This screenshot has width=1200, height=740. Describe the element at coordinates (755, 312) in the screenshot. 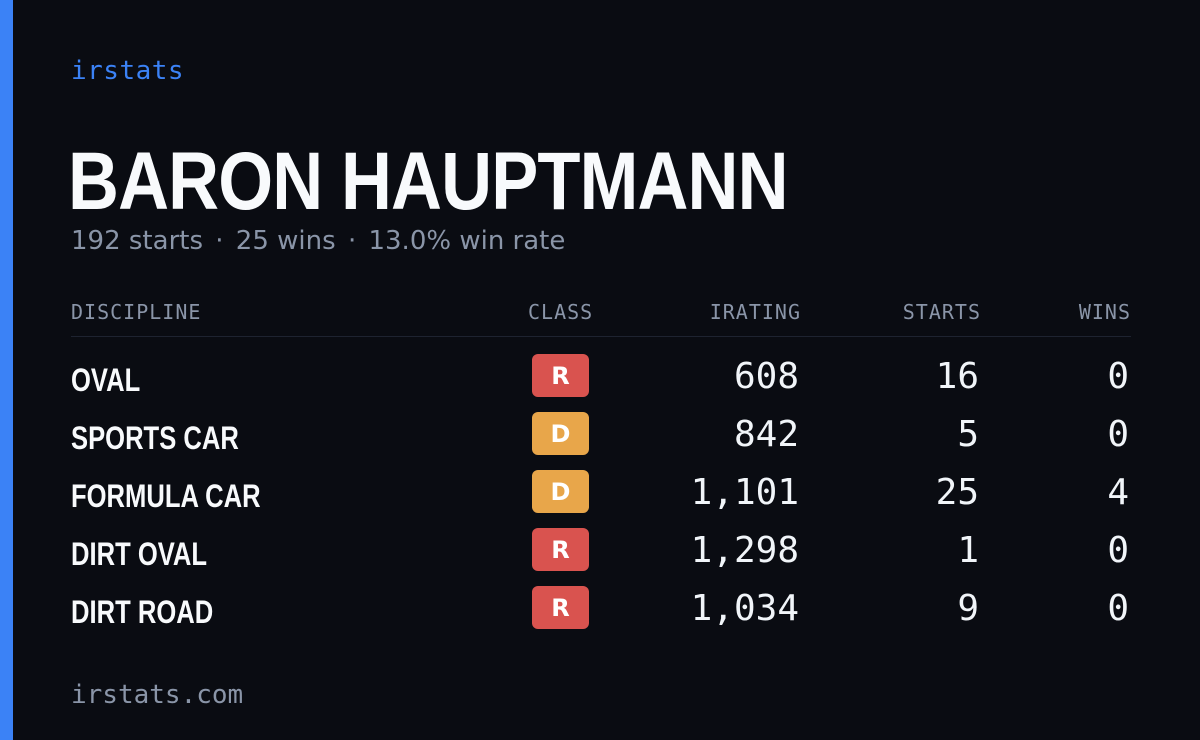

I see `header-irating: IRATING` at that location.